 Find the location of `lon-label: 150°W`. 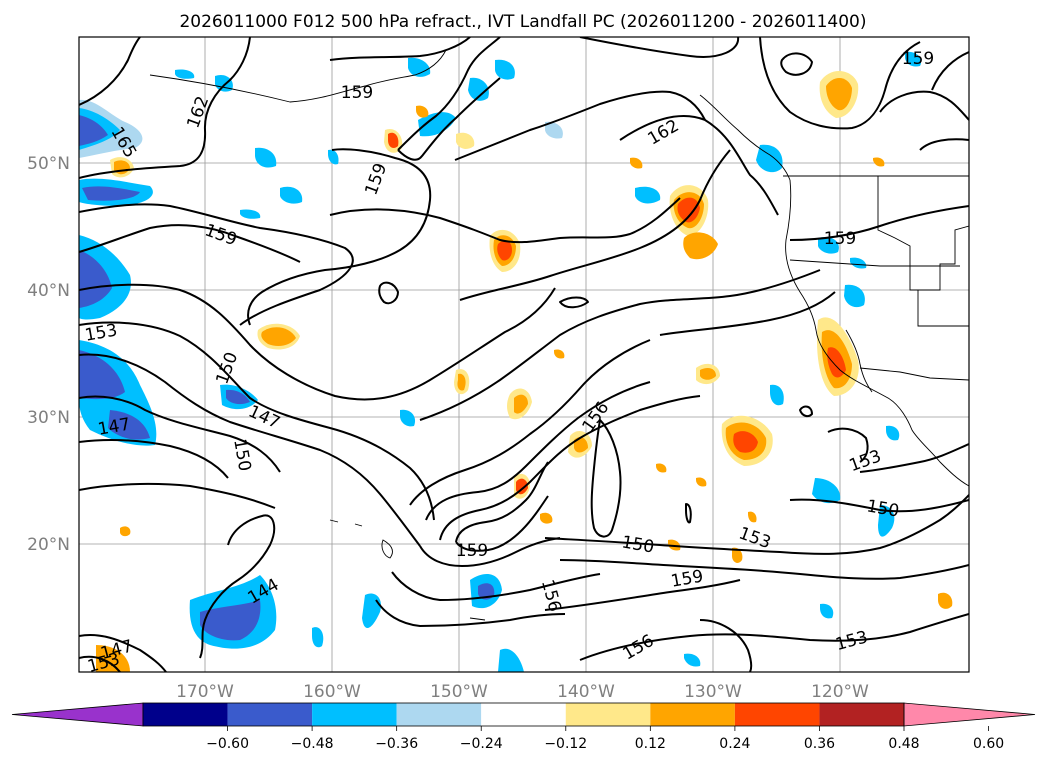

lon-label: 150°W is located at coordinates (459, 692).